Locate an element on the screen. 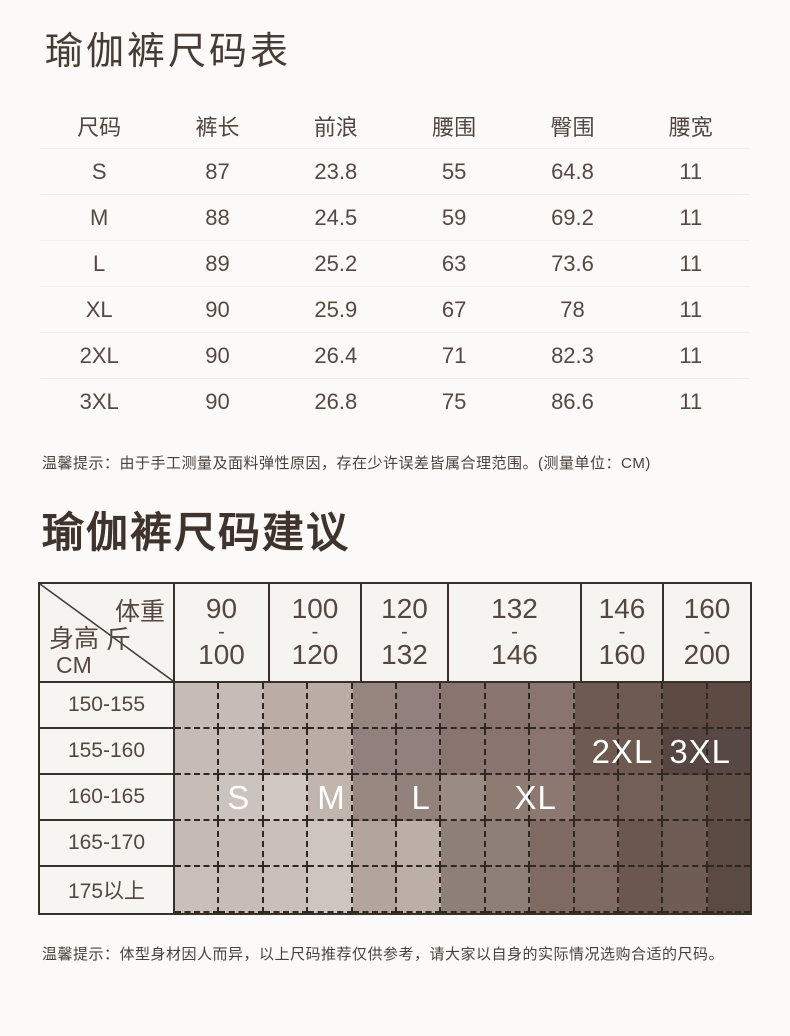 This screenshot has width=790, height=1036. size-table-cell: 87 is located at coordinates (217, 171).